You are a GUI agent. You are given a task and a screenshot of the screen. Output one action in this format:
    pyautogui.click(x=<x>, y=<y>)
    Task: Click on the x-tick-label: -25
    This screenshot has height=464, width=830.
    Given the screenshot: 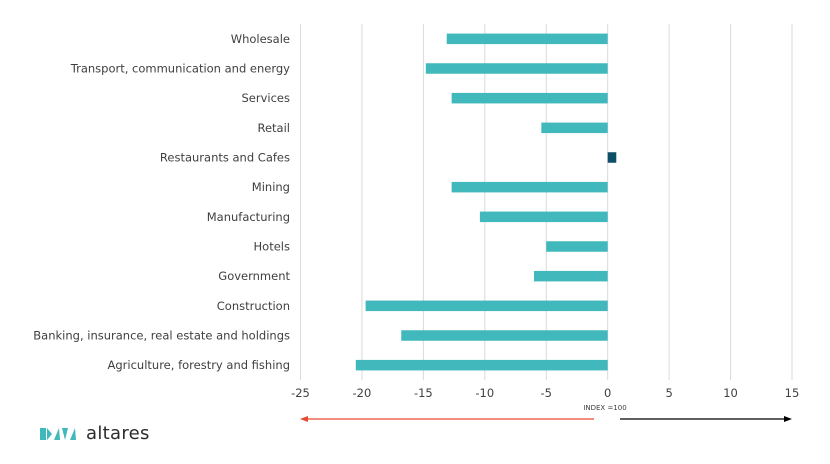 What is the action you would take?
    pyautogui.click(x=300, y=393)
    